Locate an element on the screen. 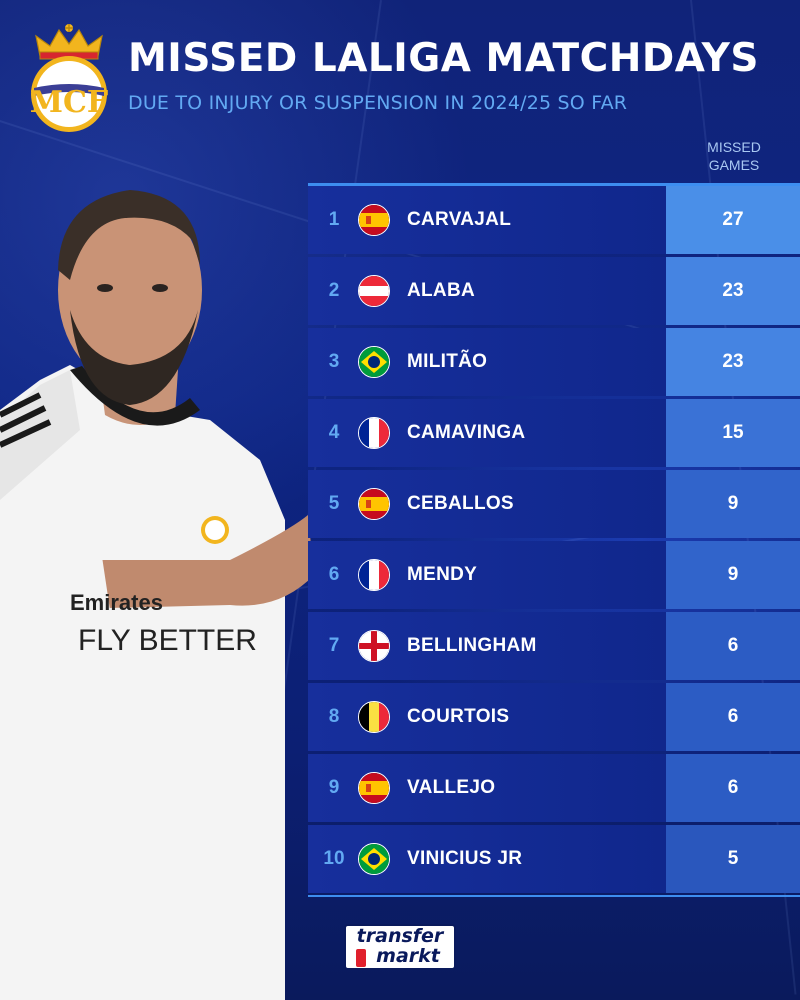 This screenshot has height=1000, width=800. table-row: 6 MENDY 9 is located at coordinates (554, 575).